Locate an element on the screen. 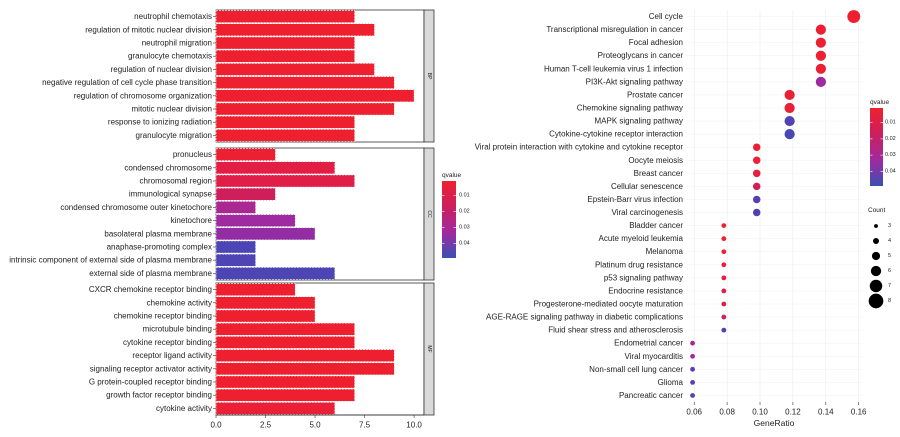  y-tick-label: p53 signaling pathway is located at coordinates (643, 277).